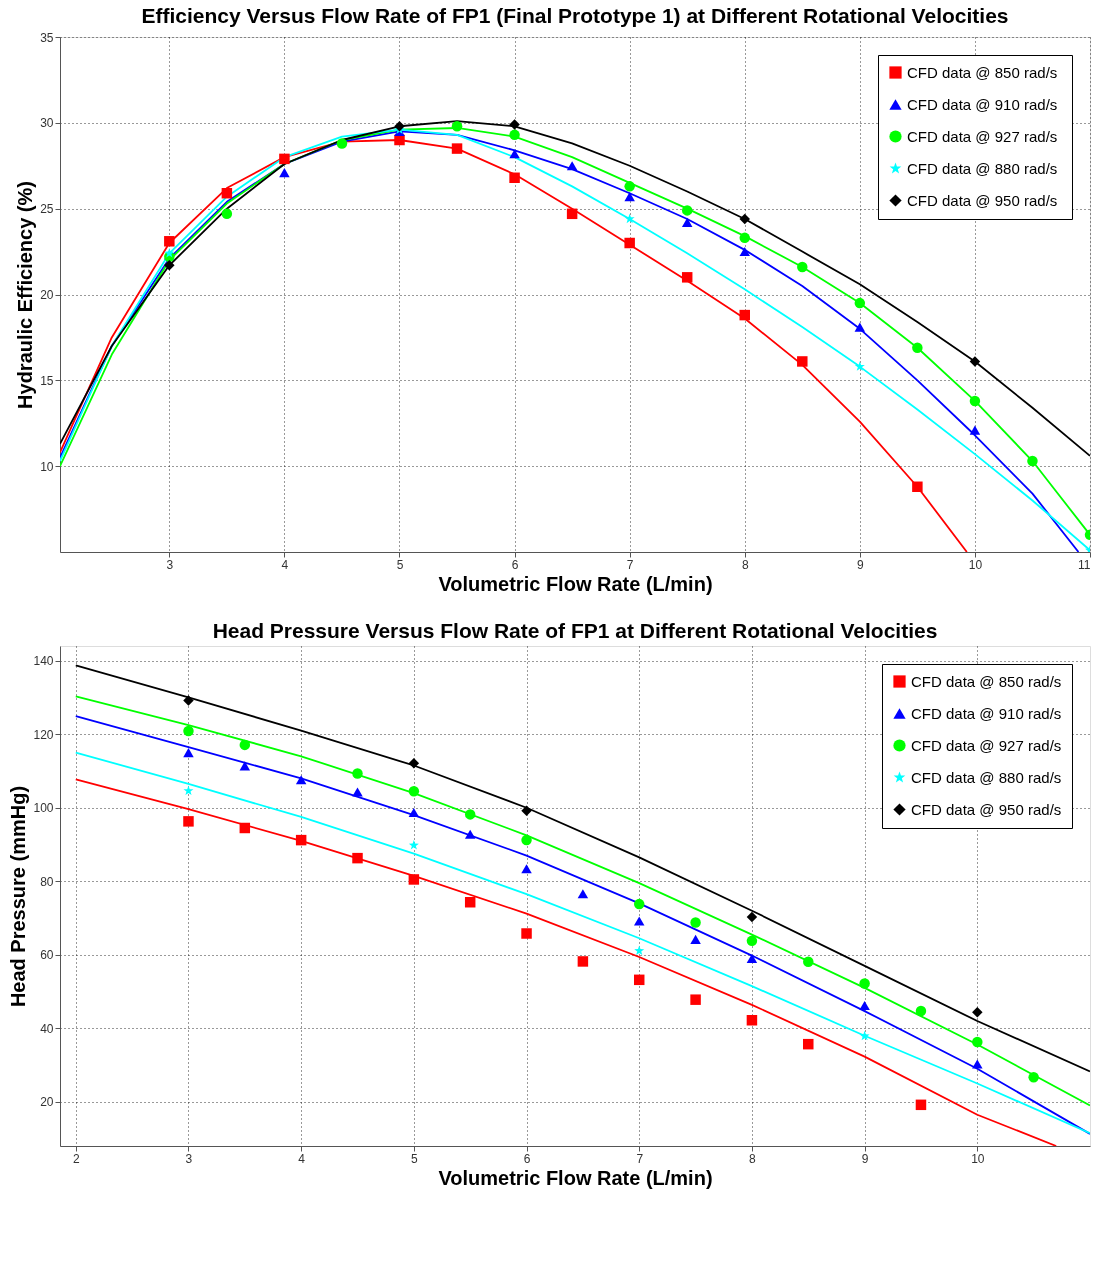 This screenshot has height=1269, width=1112. What do you see at coordinates (43, 734) in the screenshot?
I see `y-tick-label: 120` at bounding box center [43, 734].